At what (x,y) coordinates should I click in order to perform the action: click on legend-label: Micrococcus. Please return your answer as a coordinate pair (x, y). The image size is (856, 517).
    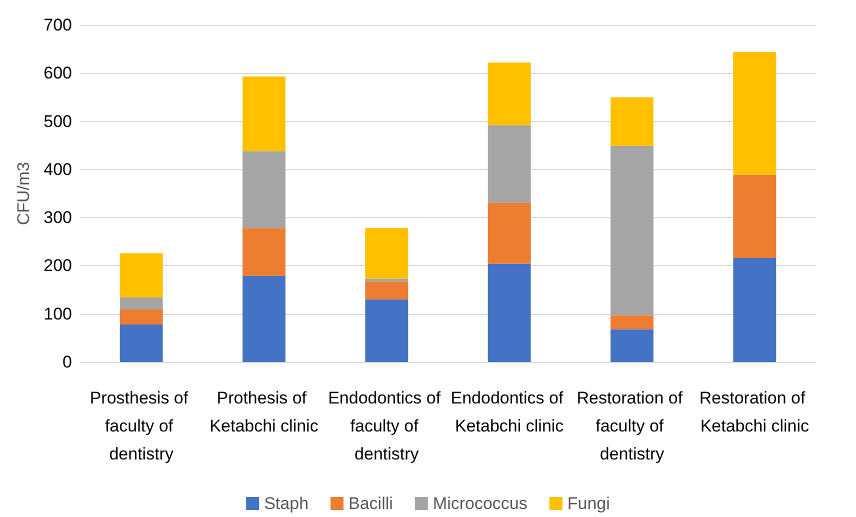
    Looking at the image, I should click on (480, 503).